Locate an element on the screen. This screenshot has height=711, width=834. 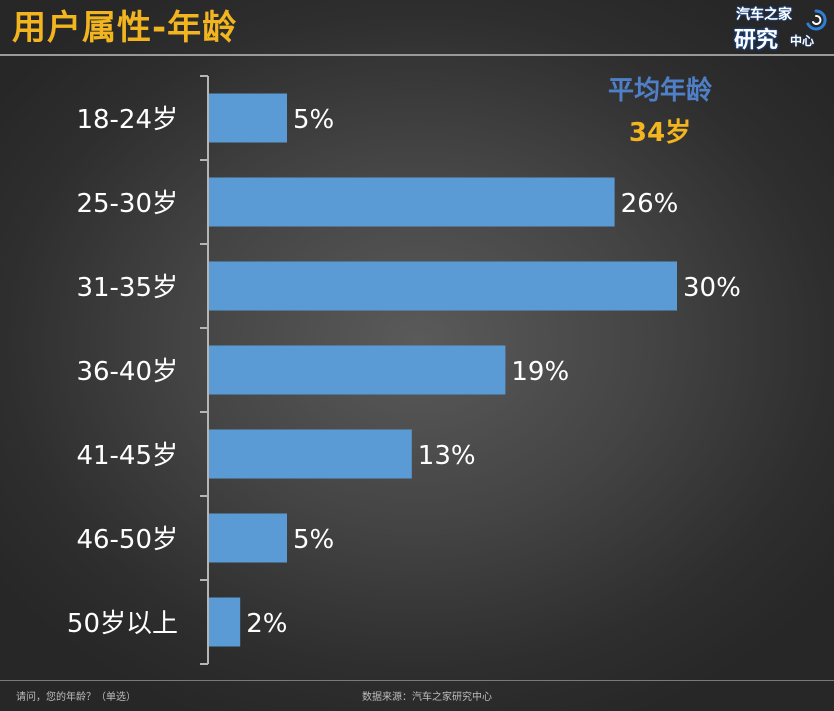
logo-line-3: 中心 is located at coordinates (802, 41).